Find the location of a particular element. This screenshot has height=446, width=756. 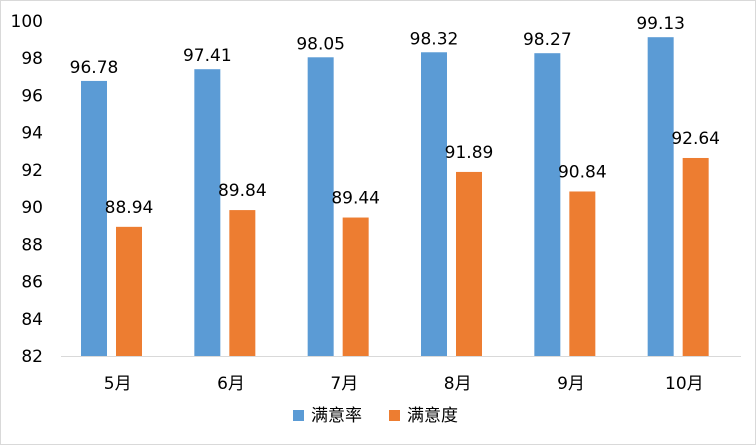

data-label: 92.64 is located at coordinates (695, 139).